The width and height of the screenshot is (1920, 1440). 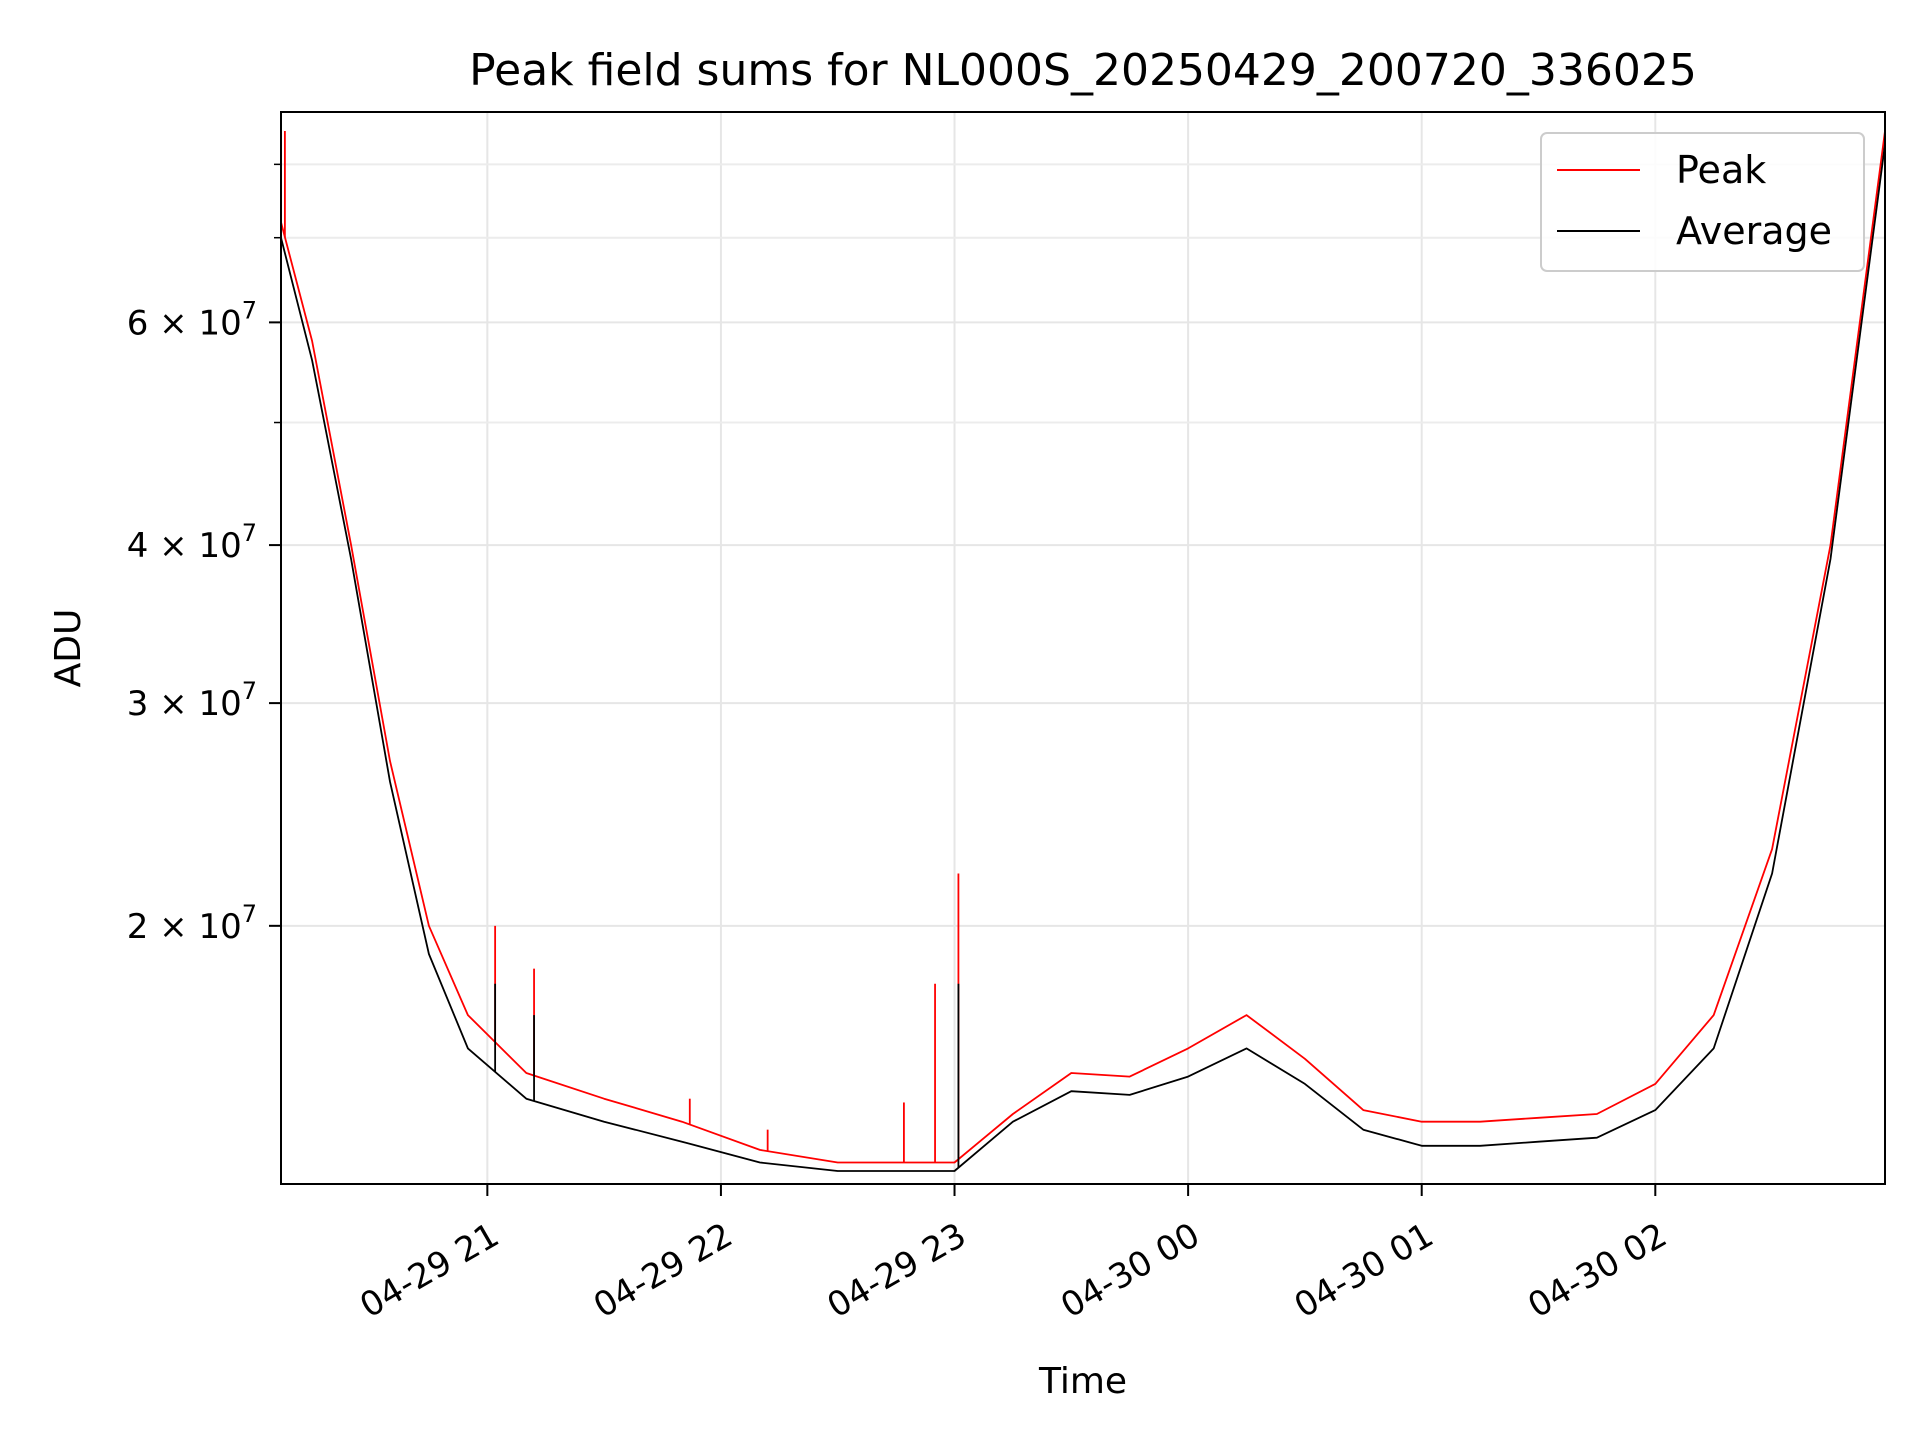 I want to click on y-tick-label: 3 × 107, so click(x=192, y=700).